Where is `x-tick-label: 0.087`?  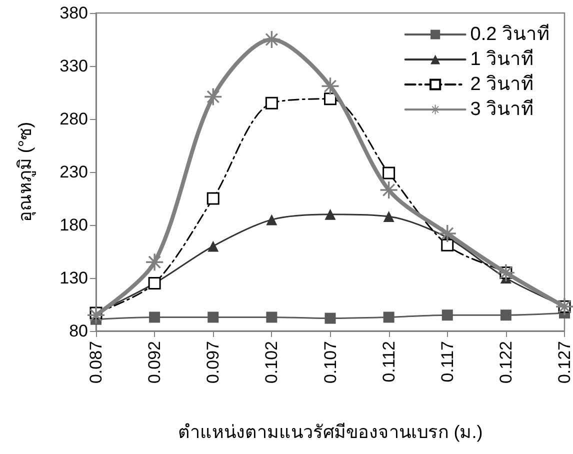
x-tick-label: 0.087 is located at coordinates (96, 362).